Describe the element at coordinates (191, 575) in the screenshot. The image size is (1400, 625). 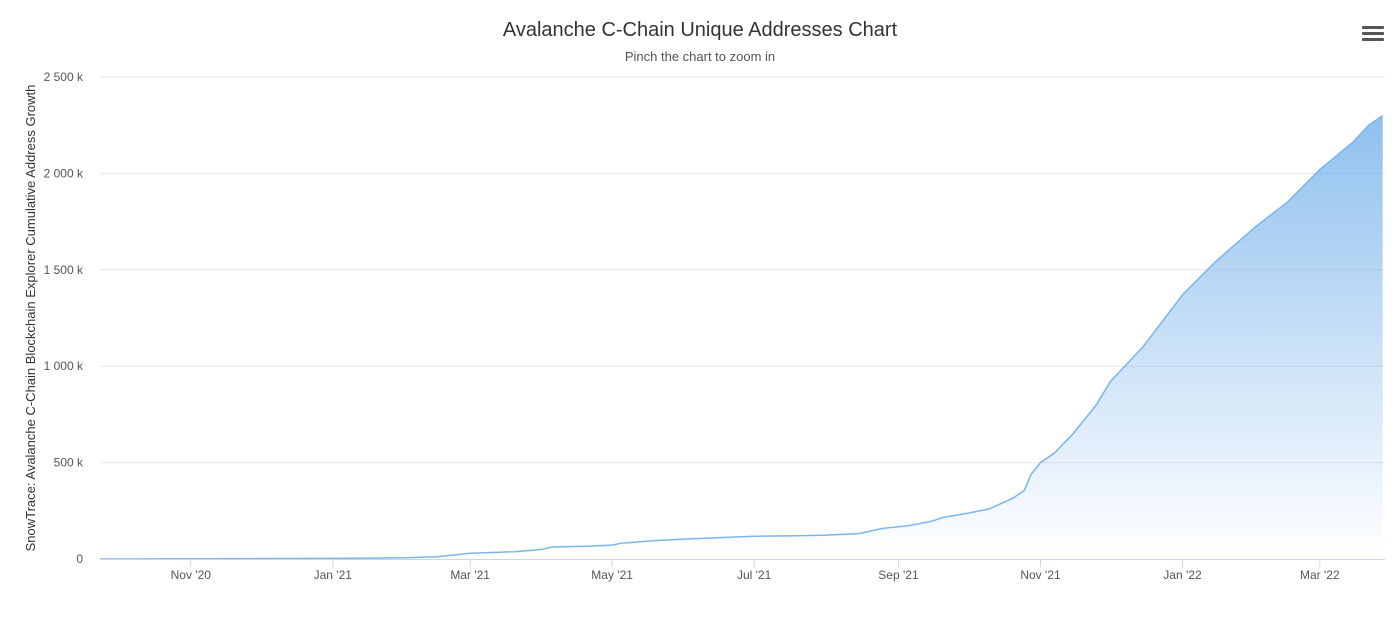
I see `x-tick-label: Nov '20` at that location.